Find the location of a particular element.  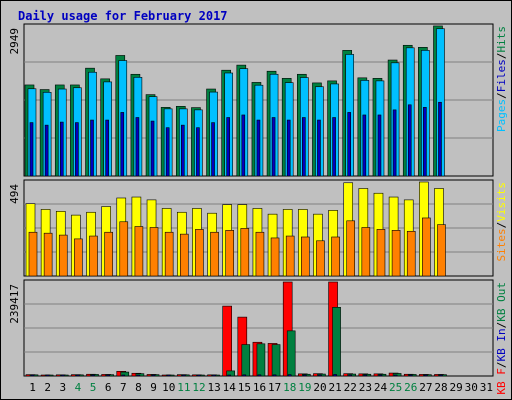

x-tick-label: 11 is located at coordinates (183, 387).